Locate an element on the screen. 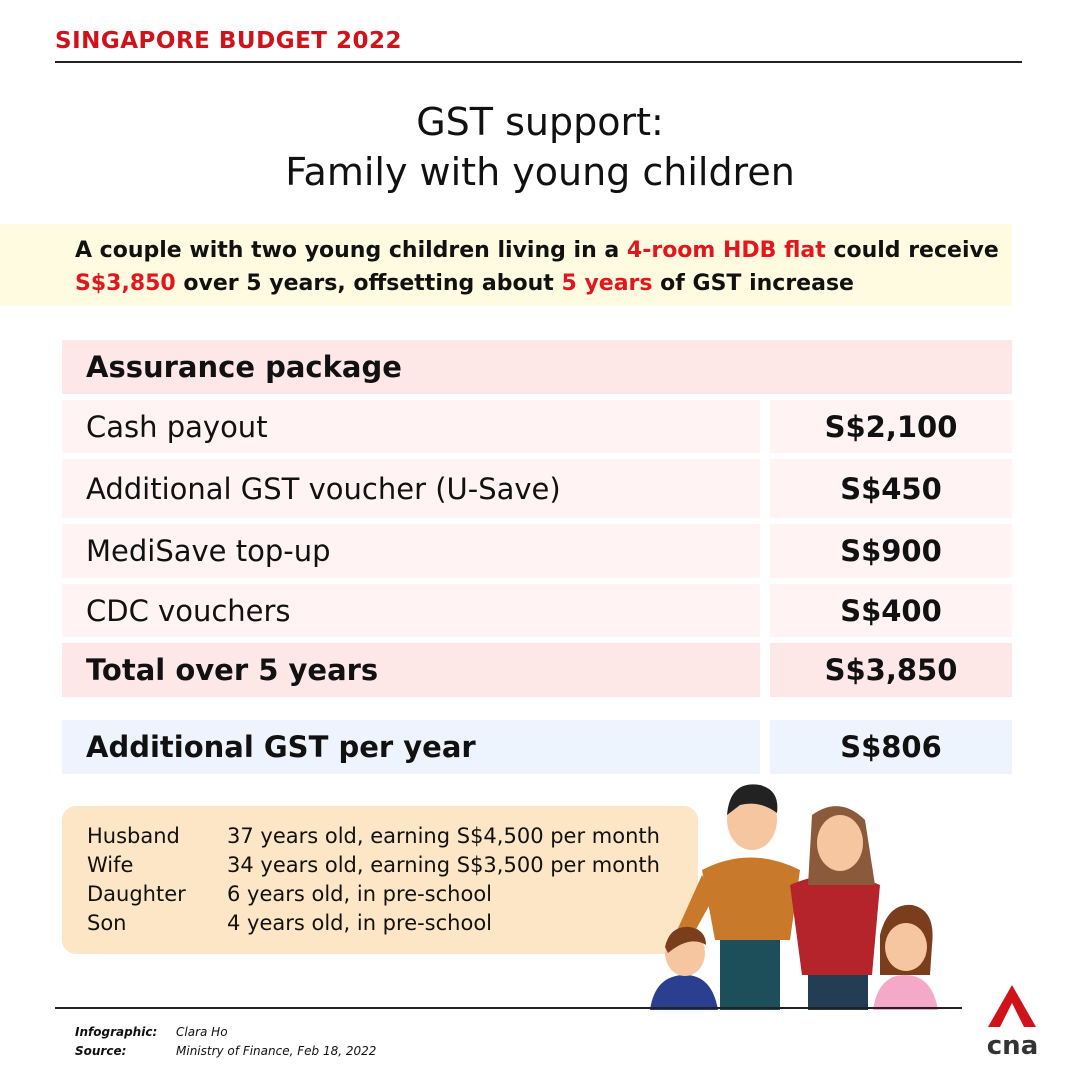  table-row-value: S$400 is located at coordinates (891, 610).